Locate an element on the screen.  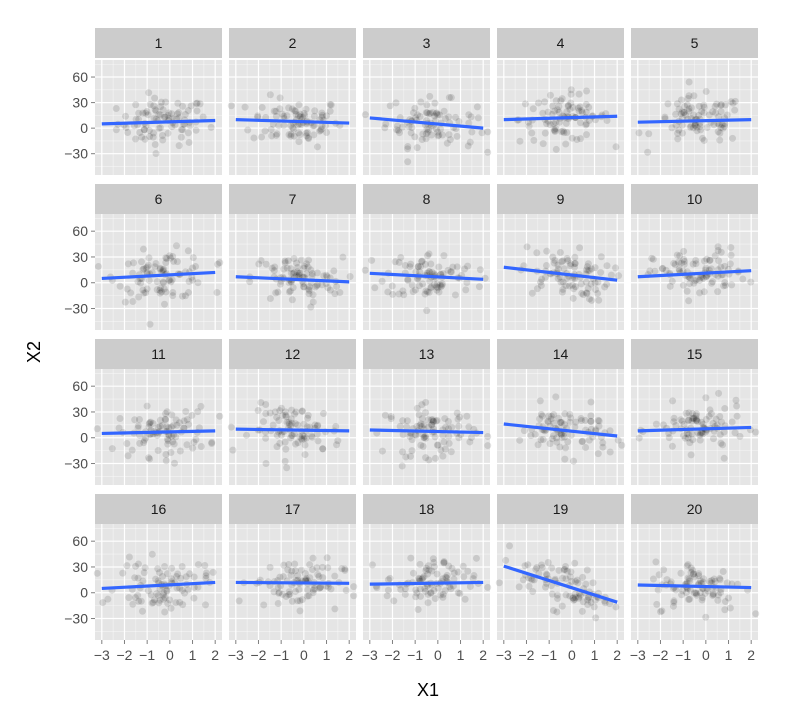
facet-strip-label: 15 is located at coordinates (695, 354).